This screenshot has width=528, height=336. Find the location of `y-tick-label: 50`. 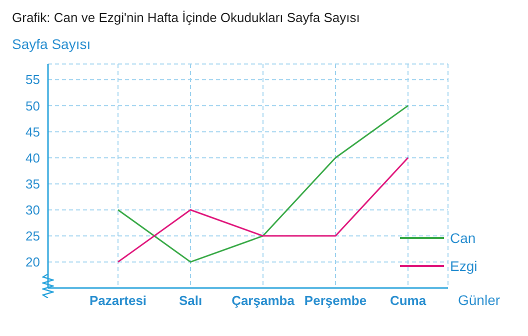

y-tick-label: 50 is located at coordinates (33, 106).